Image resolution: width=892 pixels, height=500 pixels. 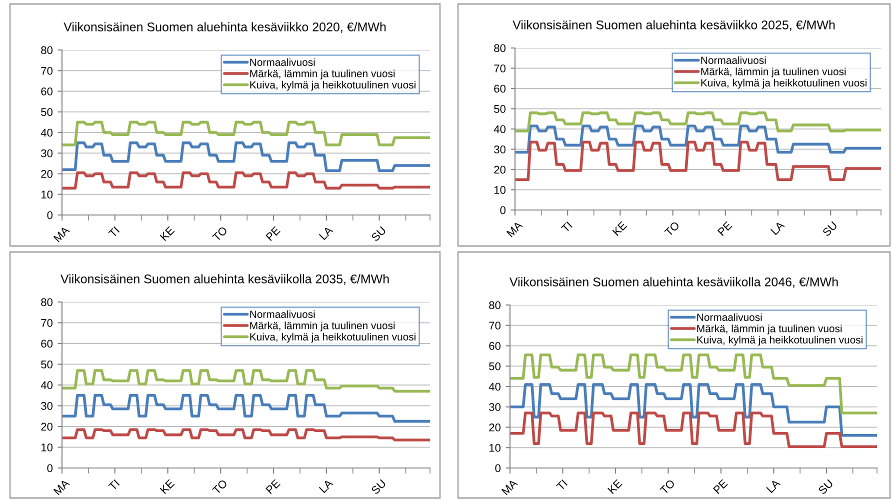 What do you see at coordinates (224, 279) in the screenshot?
I see `chart-title: Viikonsisäinen Suomen aluehinta kesäviikolla 2035, €/MWh` at bounding box center [224, 279].